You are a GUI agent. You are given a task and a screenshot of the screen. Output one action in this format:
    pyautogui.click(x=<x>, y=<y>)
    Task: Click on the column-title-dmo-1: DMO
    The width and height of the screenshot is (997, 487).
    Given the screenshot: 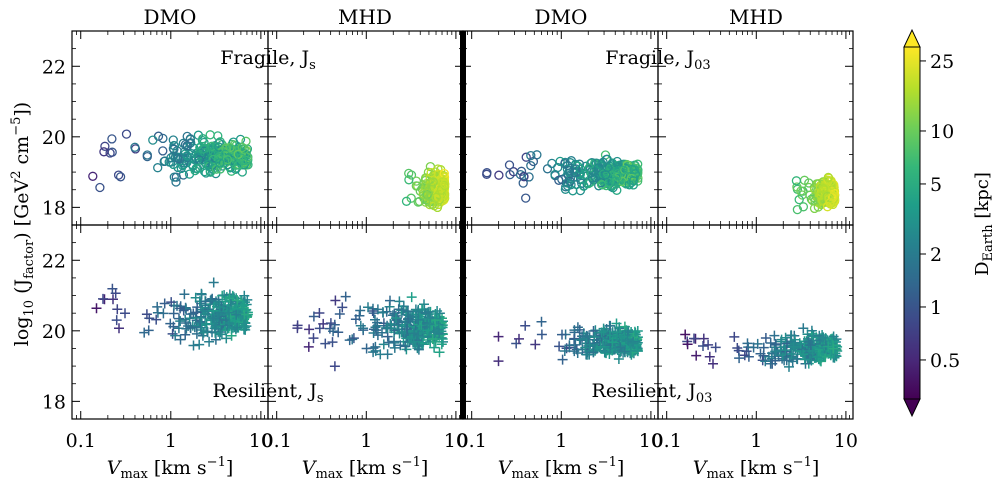 What is the action you would take?
    pyautogui.click(x=170, y=17)
    